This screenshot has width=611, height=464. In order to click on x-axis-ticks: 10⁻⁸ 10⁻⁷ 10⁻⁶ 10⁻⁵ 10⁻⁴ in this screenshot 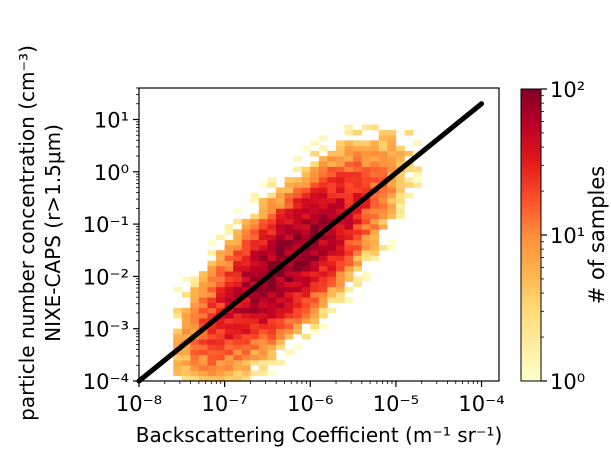, I will do `click(310, 398)`.